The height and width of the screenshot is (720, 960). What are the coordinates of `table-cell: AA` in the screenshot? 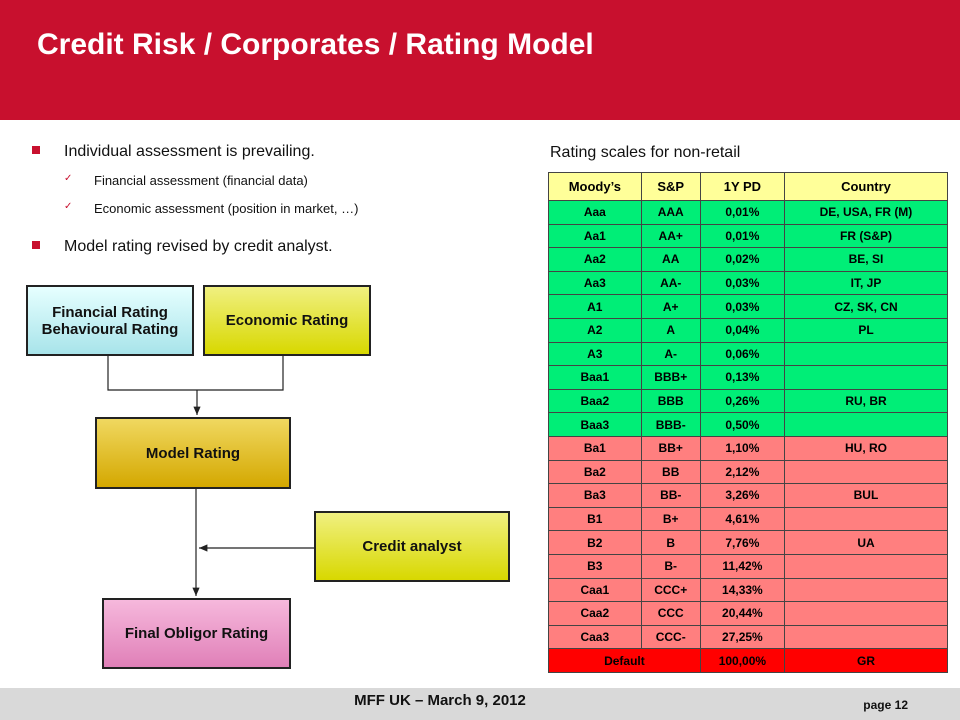 It's located at (670, 259).